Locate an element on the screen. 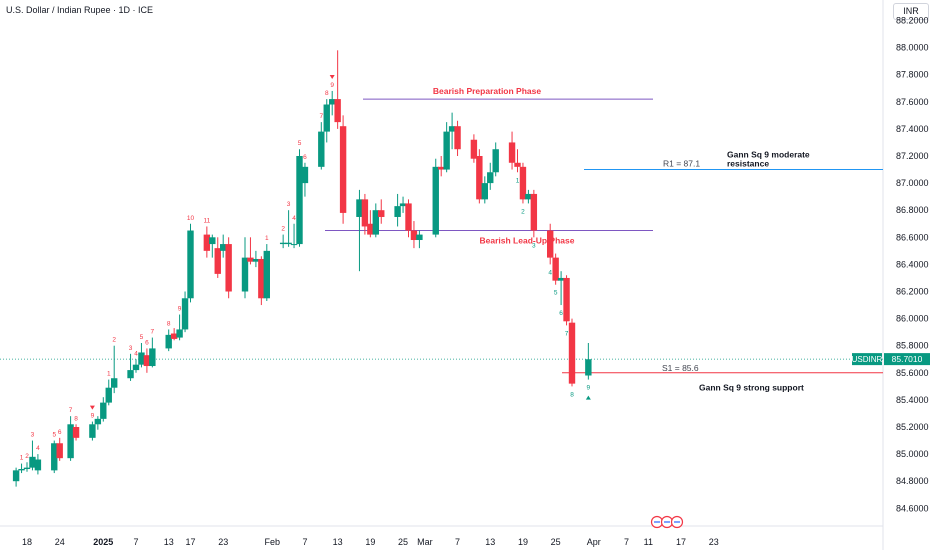 The height and width of the screenshot is (550, 932). x-tick-label: Apr is located at coordinates (594, 542).